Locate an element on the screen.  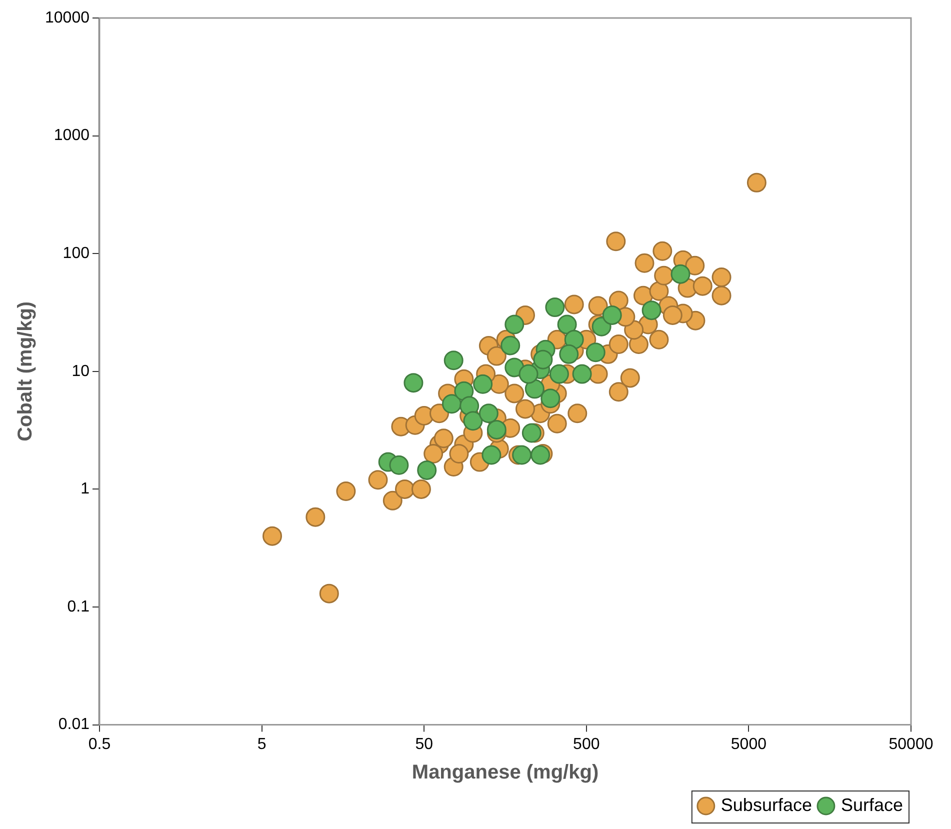
legend-label: Surface is located at coordinates (872, 804).